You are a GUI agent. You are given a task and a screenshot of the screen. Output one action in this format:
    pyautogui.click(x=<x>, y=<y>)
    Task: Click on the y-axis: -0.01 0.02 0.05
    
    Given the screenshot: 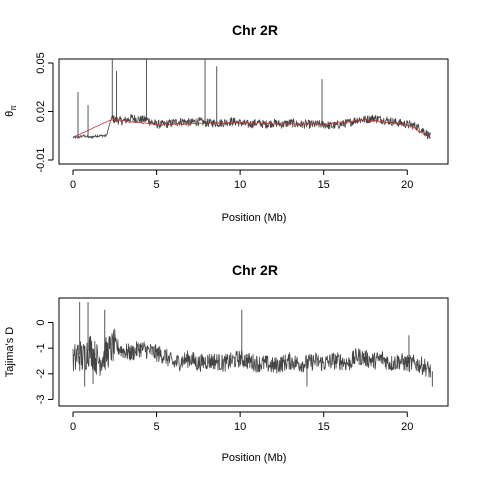 What is the action you would take?
    pyautogui.click(x=44, y=112)
    